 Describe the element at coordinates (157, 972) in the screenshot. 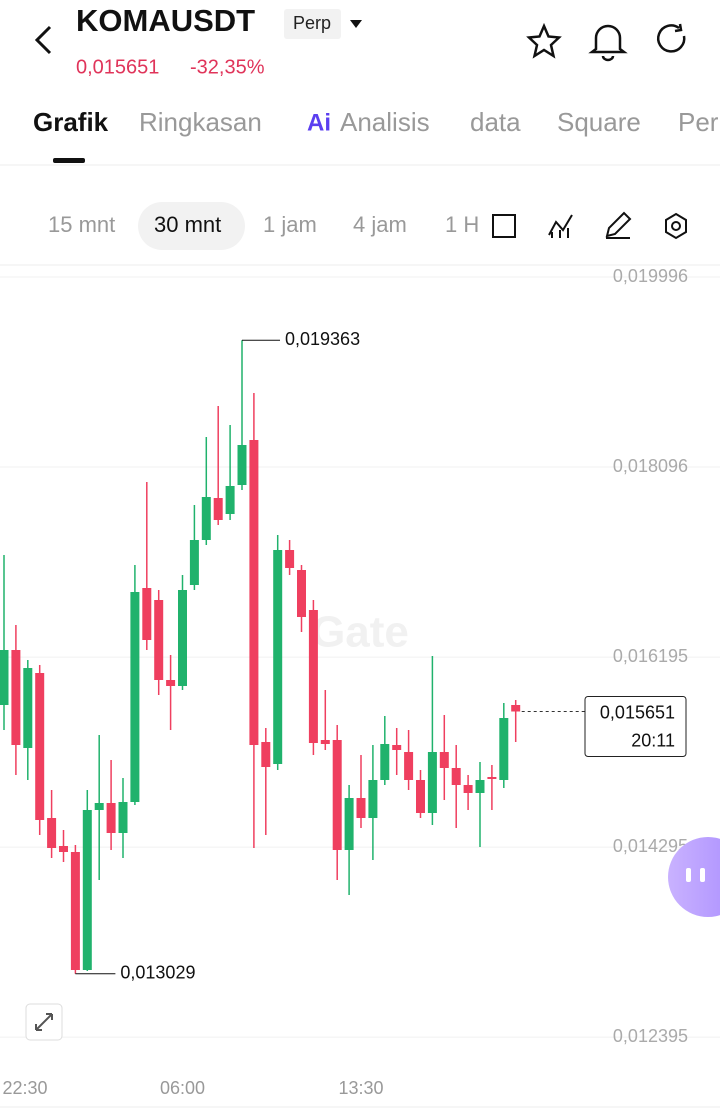

I see `low-marker-label: 0,013029` at that location.